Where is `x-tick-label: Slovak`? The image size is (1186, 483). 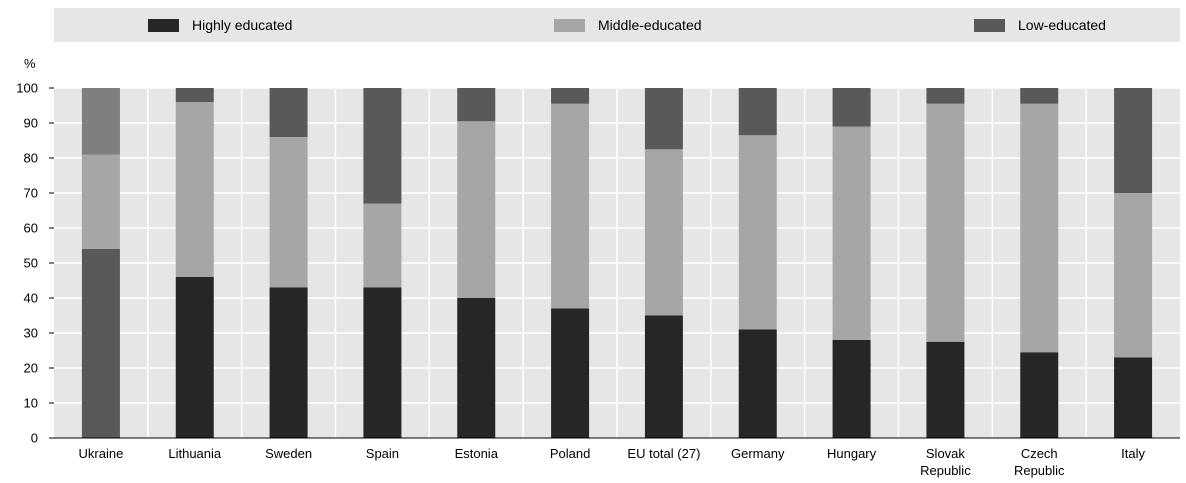
x-tick-label: Slovak is located at coordinates (946, 453).